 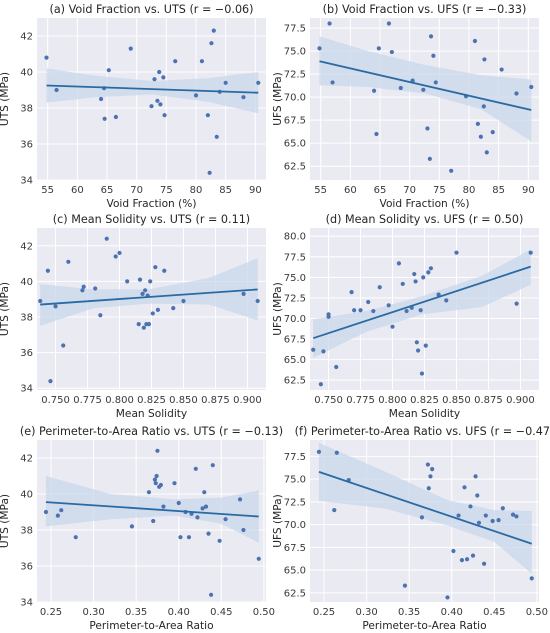 I want to click on x-tick-label: 55, so click(x=320, y=190).